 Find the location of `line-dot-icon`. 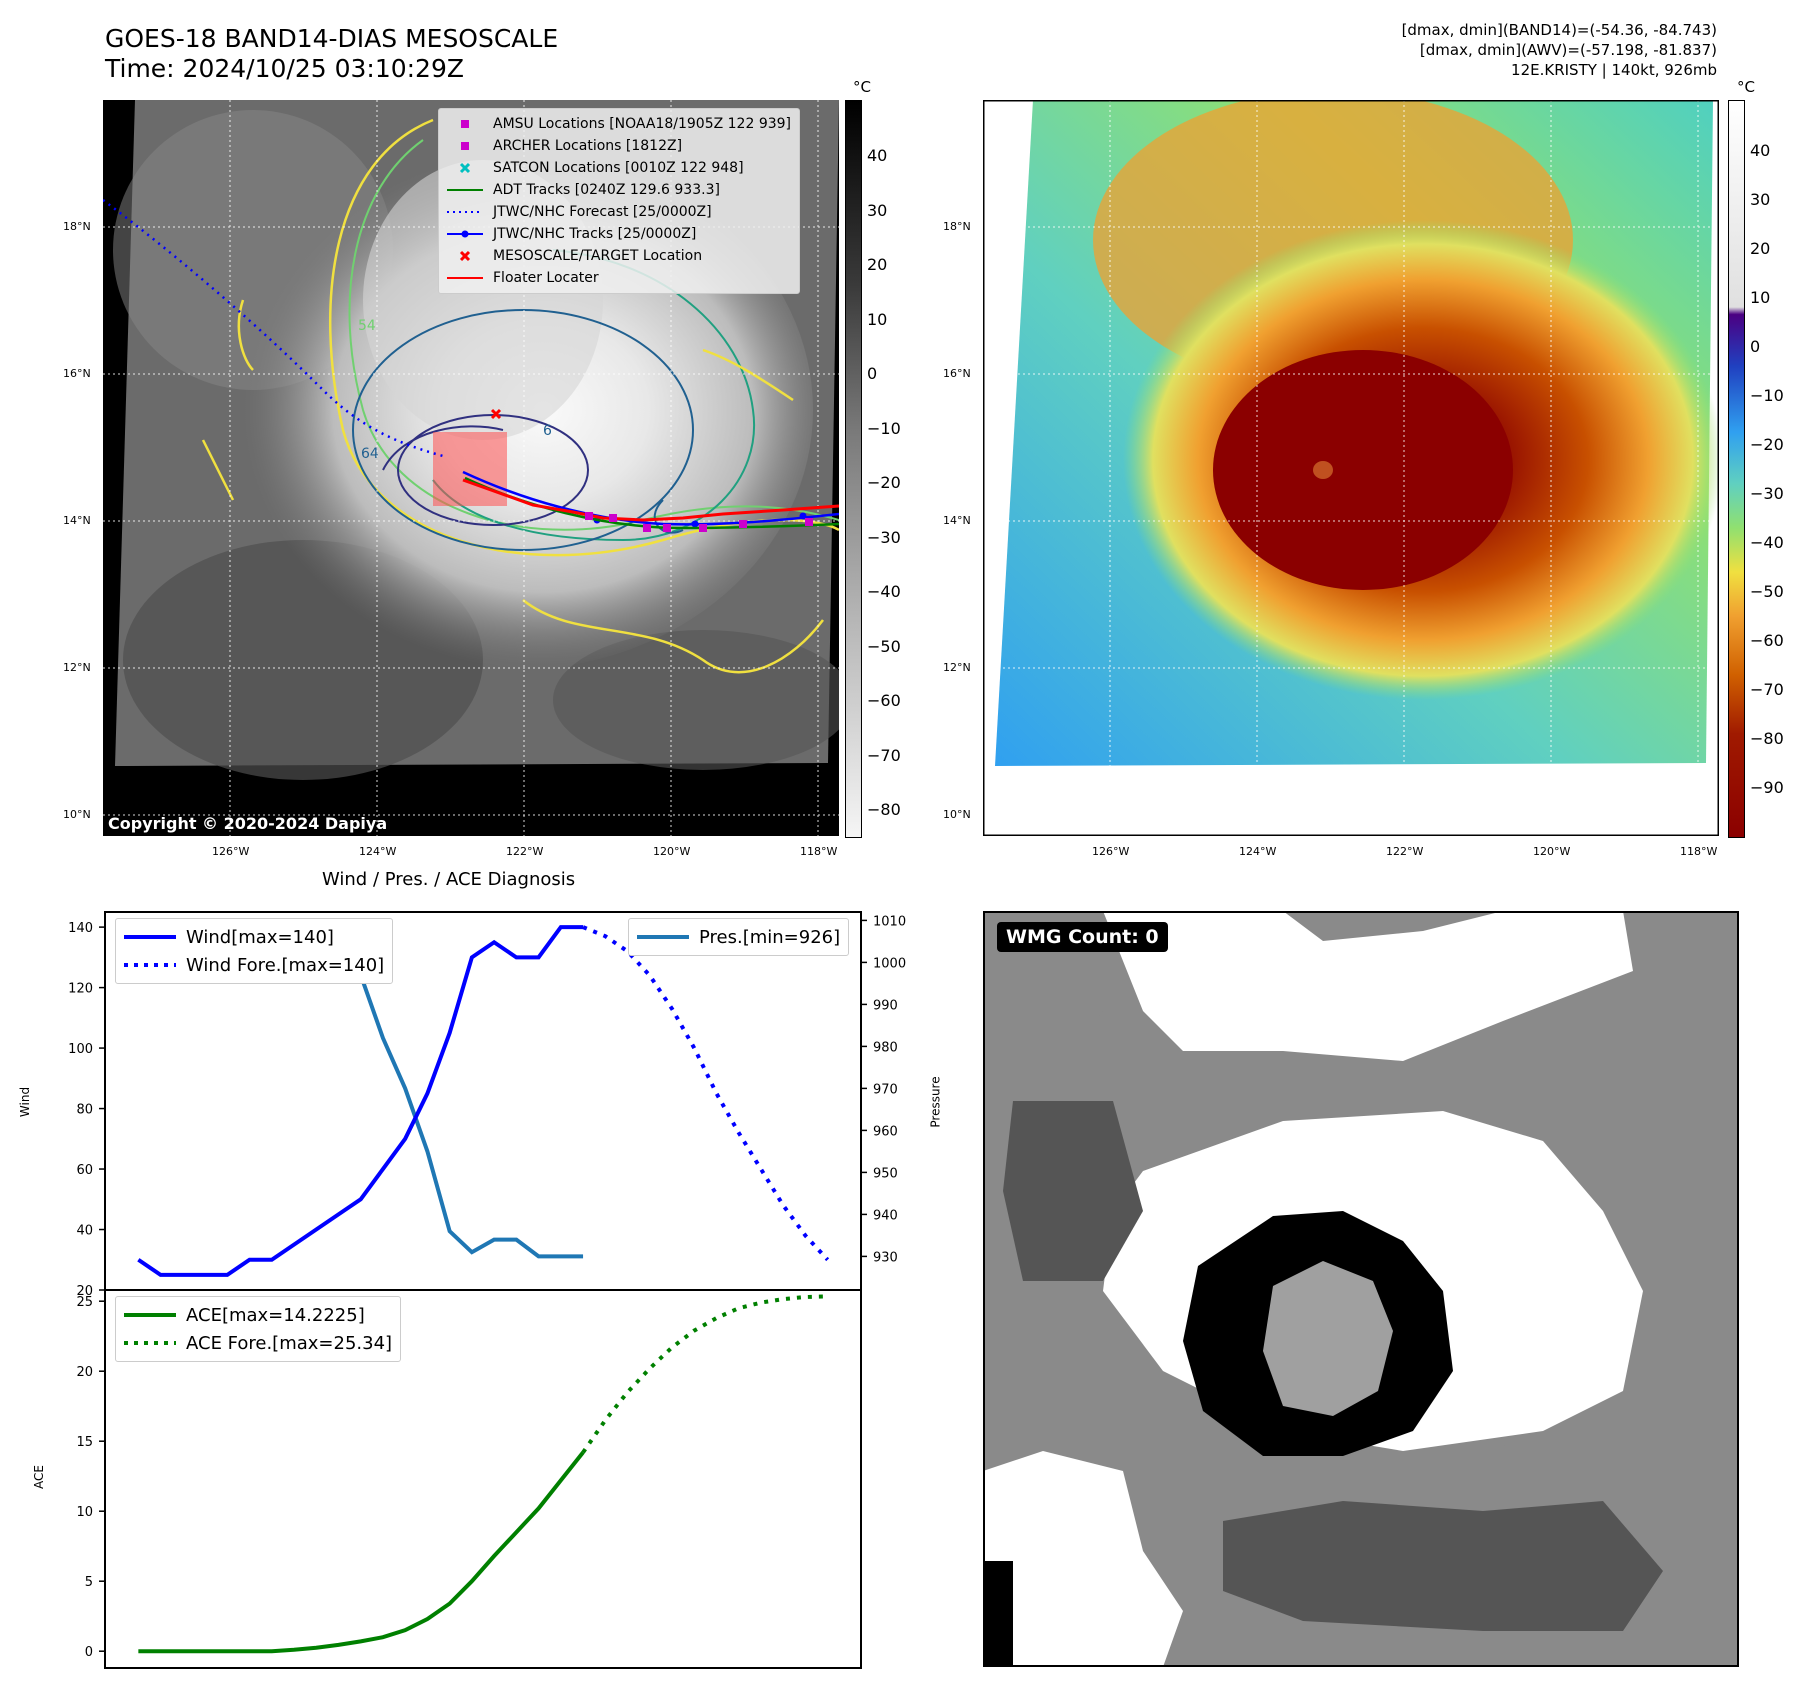

line-dot-icon is located at coordinates (465, 234).